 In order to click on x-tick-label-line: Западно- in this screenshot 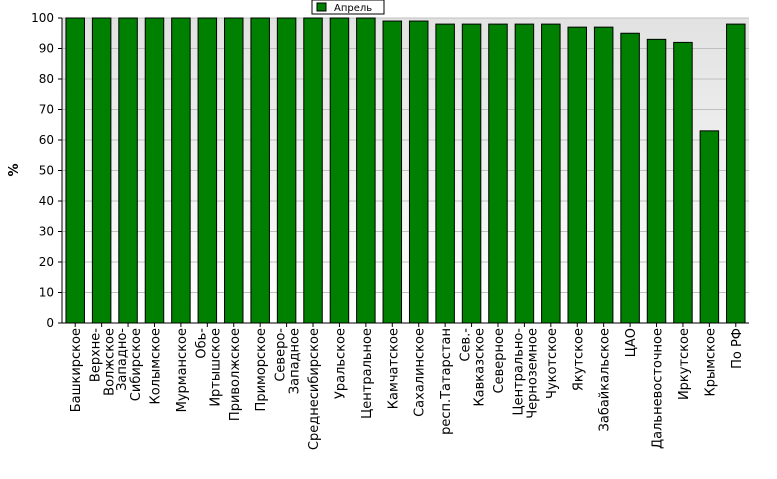, I will do `click(122, 359)`.